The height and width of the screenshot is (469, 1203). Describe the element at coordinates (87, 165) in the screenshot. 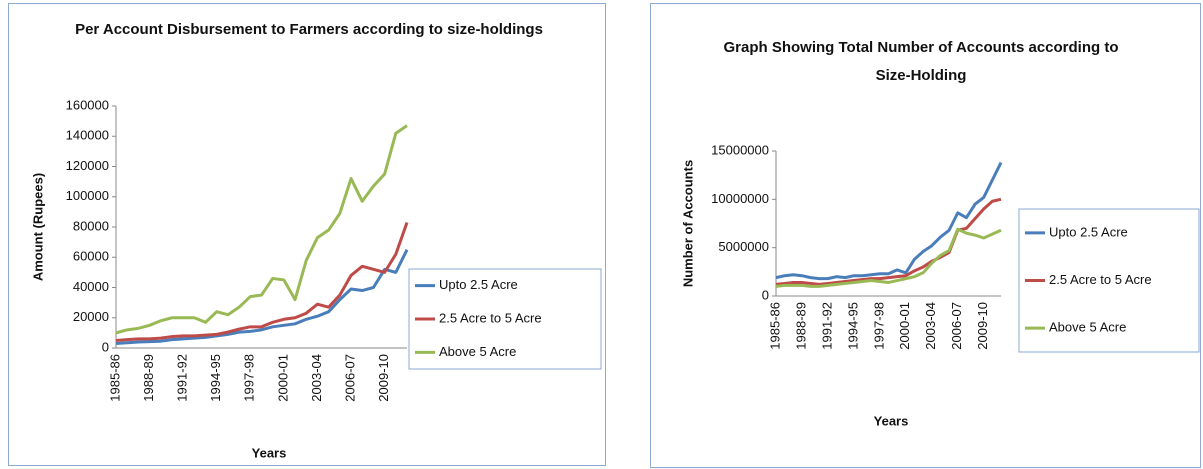

I see `y-tick-label: 120000` at that location.